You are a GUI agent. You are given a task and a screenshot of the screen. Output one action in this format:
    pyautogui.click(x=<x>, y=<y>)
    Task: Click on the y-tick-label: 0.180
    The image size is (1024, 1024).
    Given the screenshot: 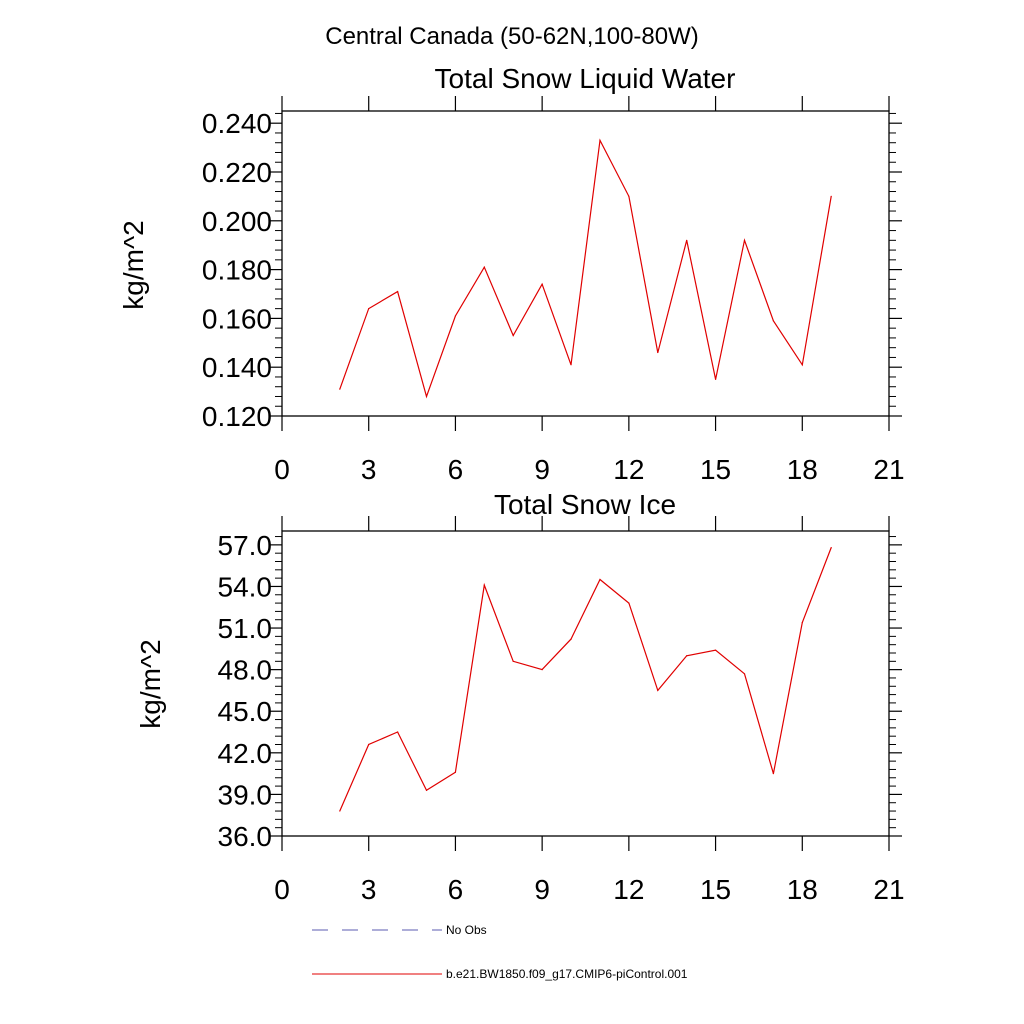 What is the action you would take?
    pyautogui.click(x=237, y=270)
    